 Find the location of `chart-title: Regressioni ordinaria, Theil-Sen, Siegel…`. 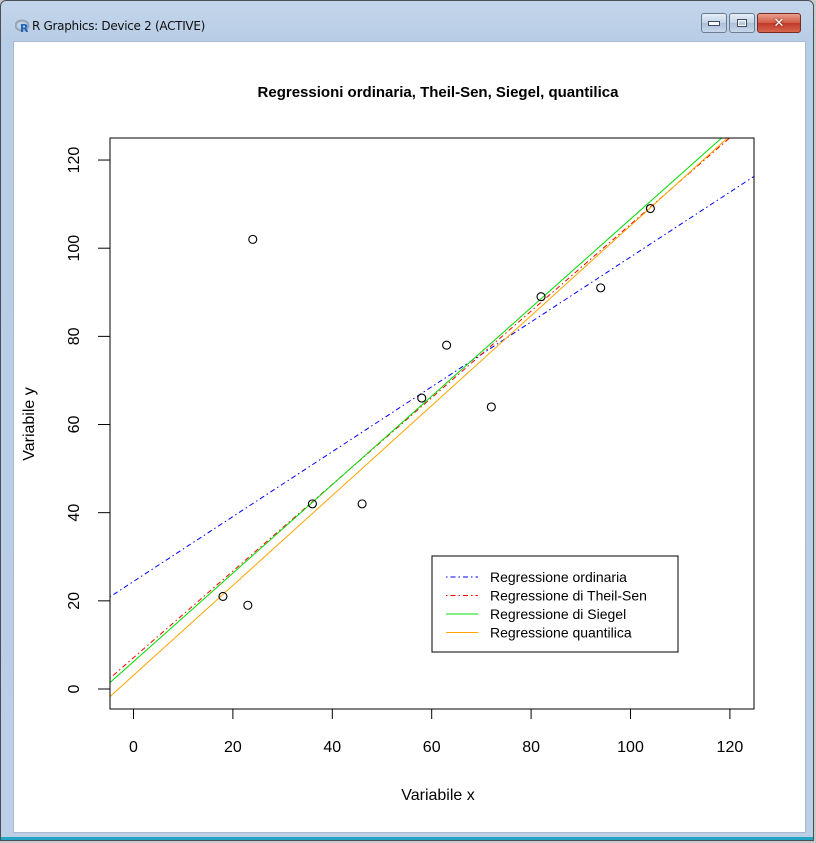

chart-title: Regressioni ordinaria, Theil-Sen, Siegel… is located at coordinates (439, 92).